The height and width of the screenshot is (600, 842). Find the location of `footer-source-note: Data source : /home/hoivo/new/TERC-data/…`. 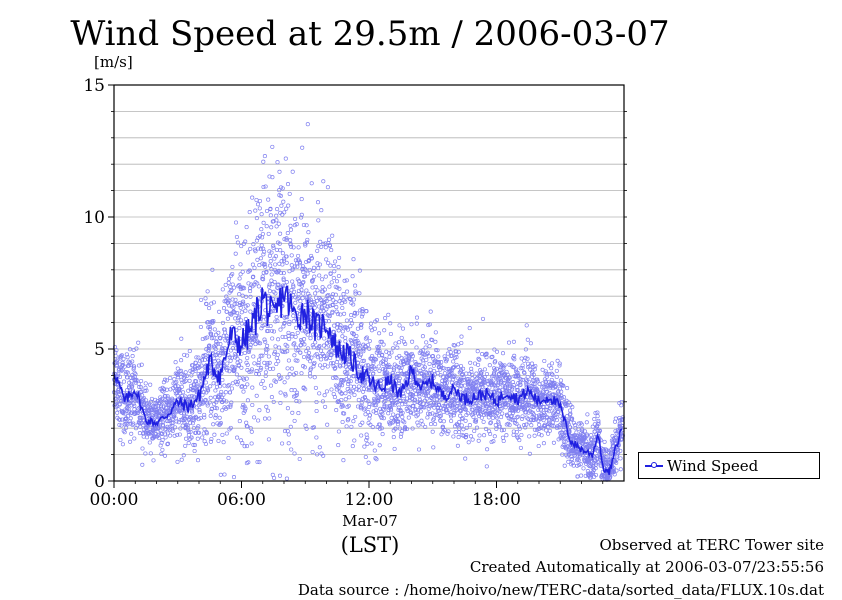

footer-source-note: Data source : /home/hoivo/new/TERC-data/… is located at coordinates (560, 590).